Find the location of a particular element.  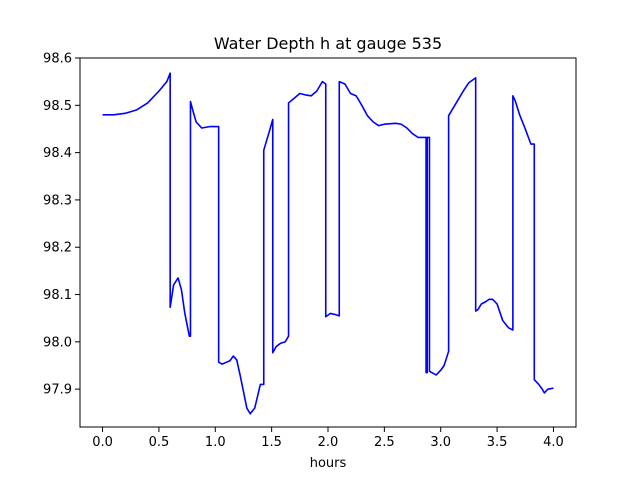

x-tick-label: 3.5 is located at coordinates (497, 442).